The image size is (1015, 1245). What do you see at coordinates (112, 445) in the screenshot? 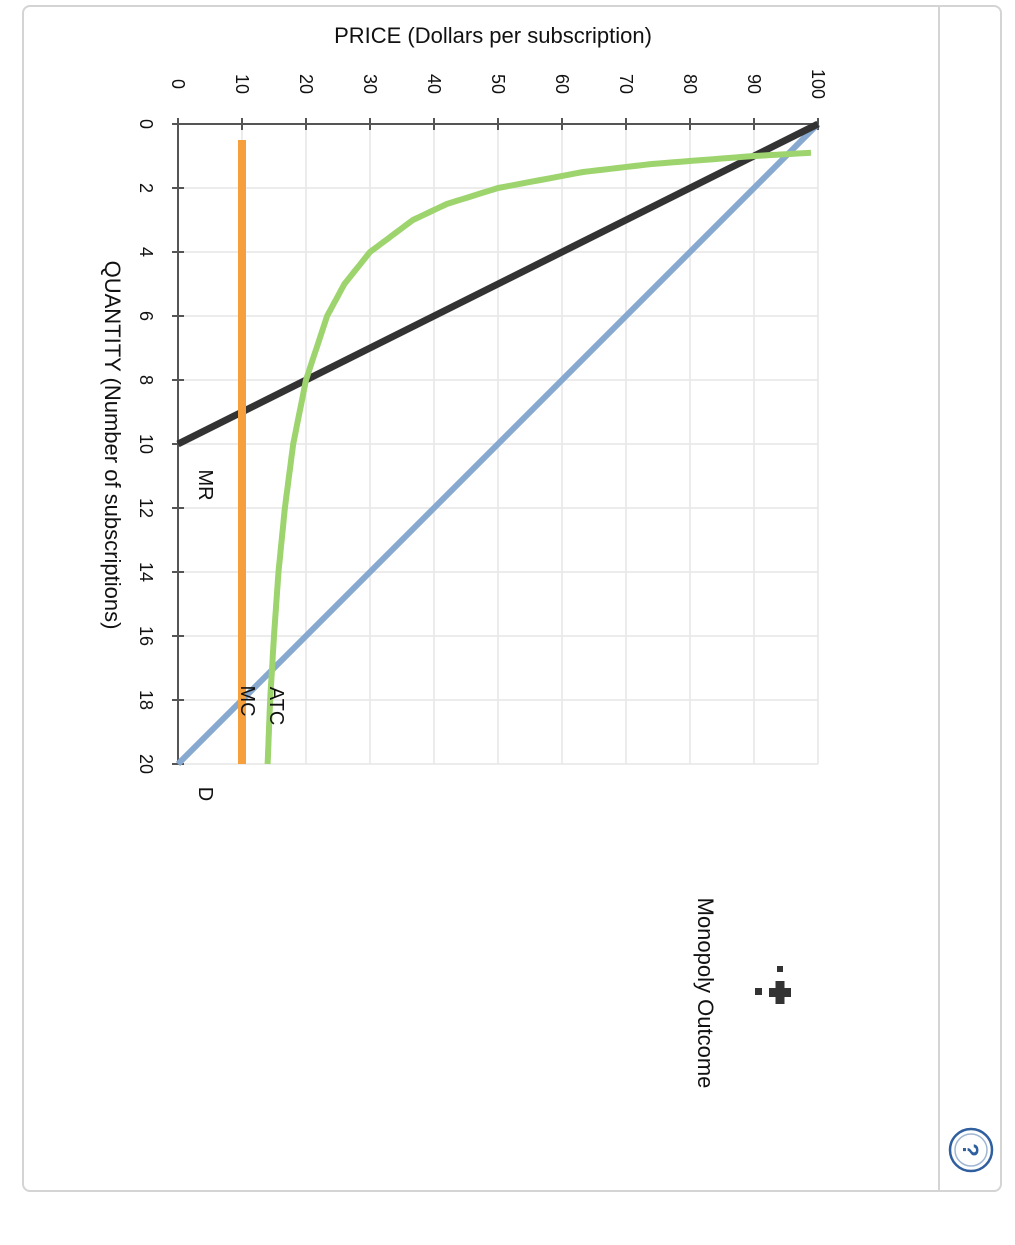
I see `quantity-axis-title: QUANTITY (Number of subscriptions)` at bounding box center [112, 445].